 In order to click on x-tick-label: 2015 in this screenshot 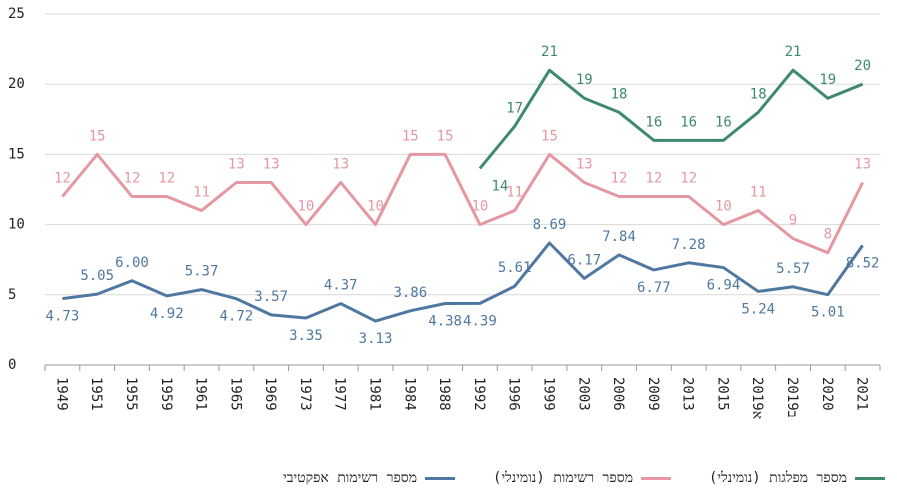, I will do `click(722, 394)`.